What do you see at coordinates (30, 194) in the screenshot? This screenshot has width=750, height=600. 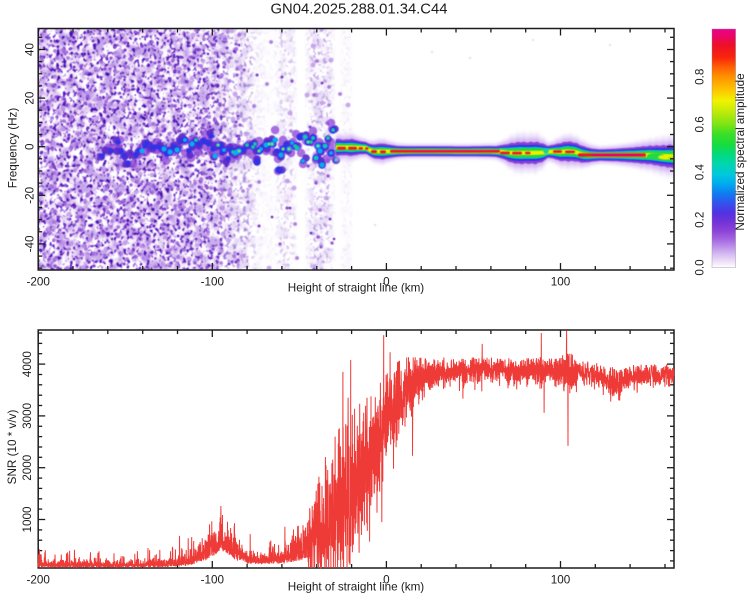 I see `svg-text: -20` at bounding box center [30, 194].